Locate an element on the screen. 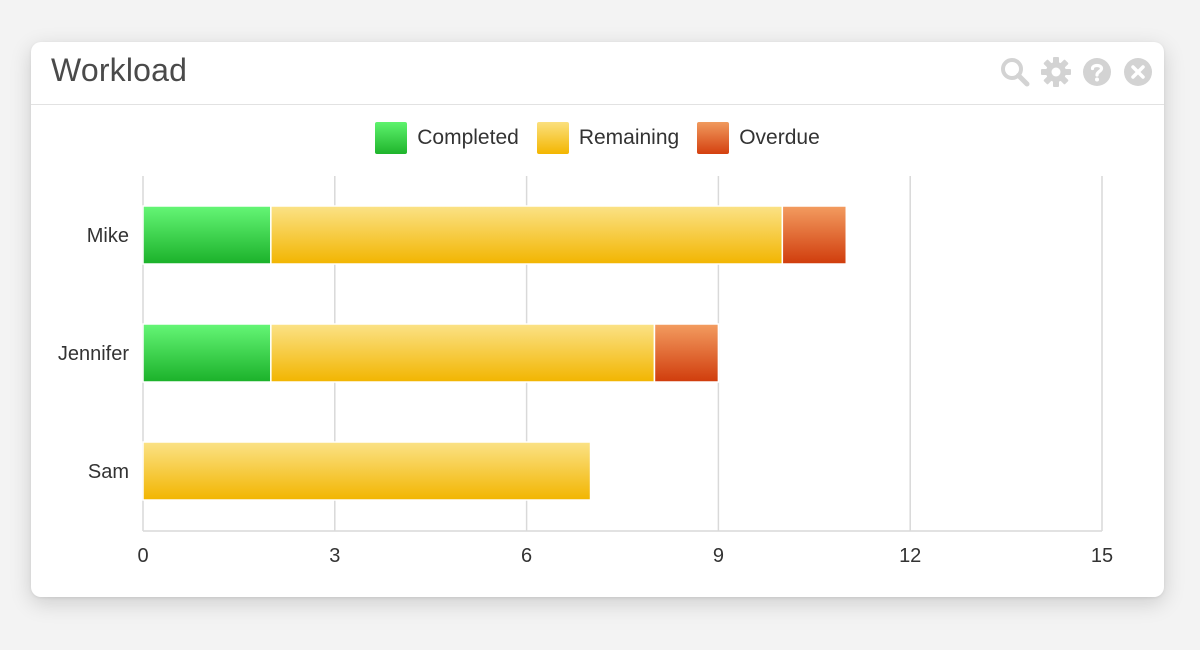 The width and height of the screenshot is (1200, 650). legend-label-remaining: Remaining is located at coordinates (629, 137).